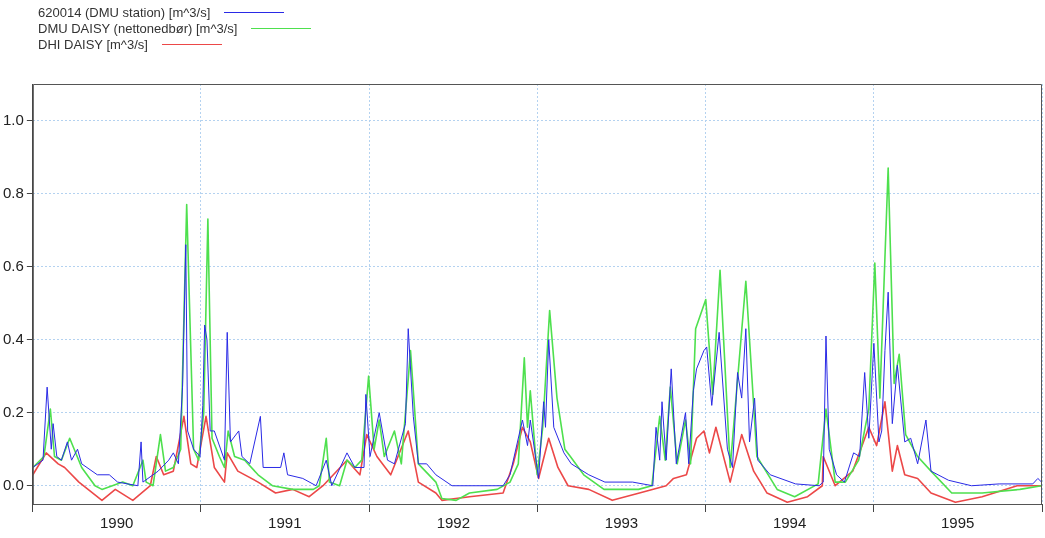 This screenshot has width=1045, height=538. What do you see at coordinates (13, 192) in the screenshot?
I see `y-tick-label: 0.8` at bounding box center [13, 192].